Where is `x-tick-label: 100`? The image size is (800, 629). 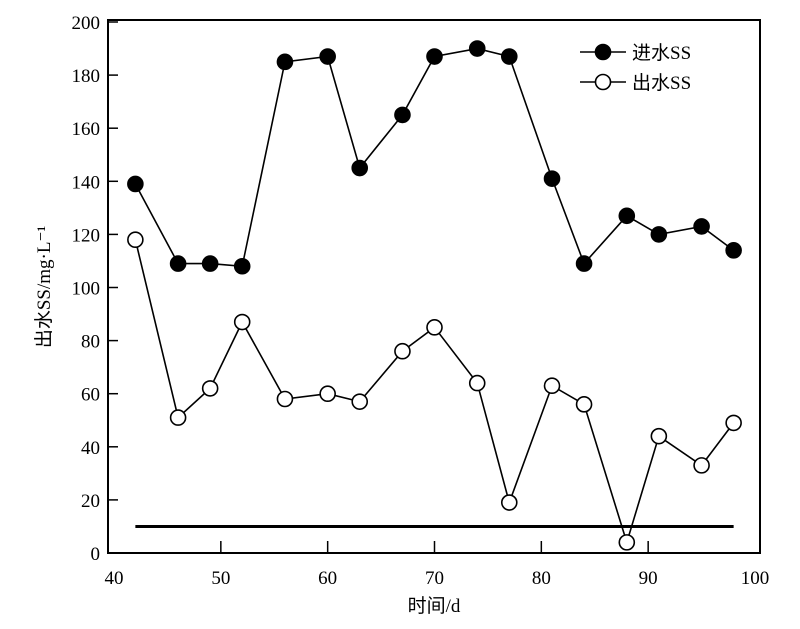
x-tick-label: 100 is located at coordinates (755, 578).